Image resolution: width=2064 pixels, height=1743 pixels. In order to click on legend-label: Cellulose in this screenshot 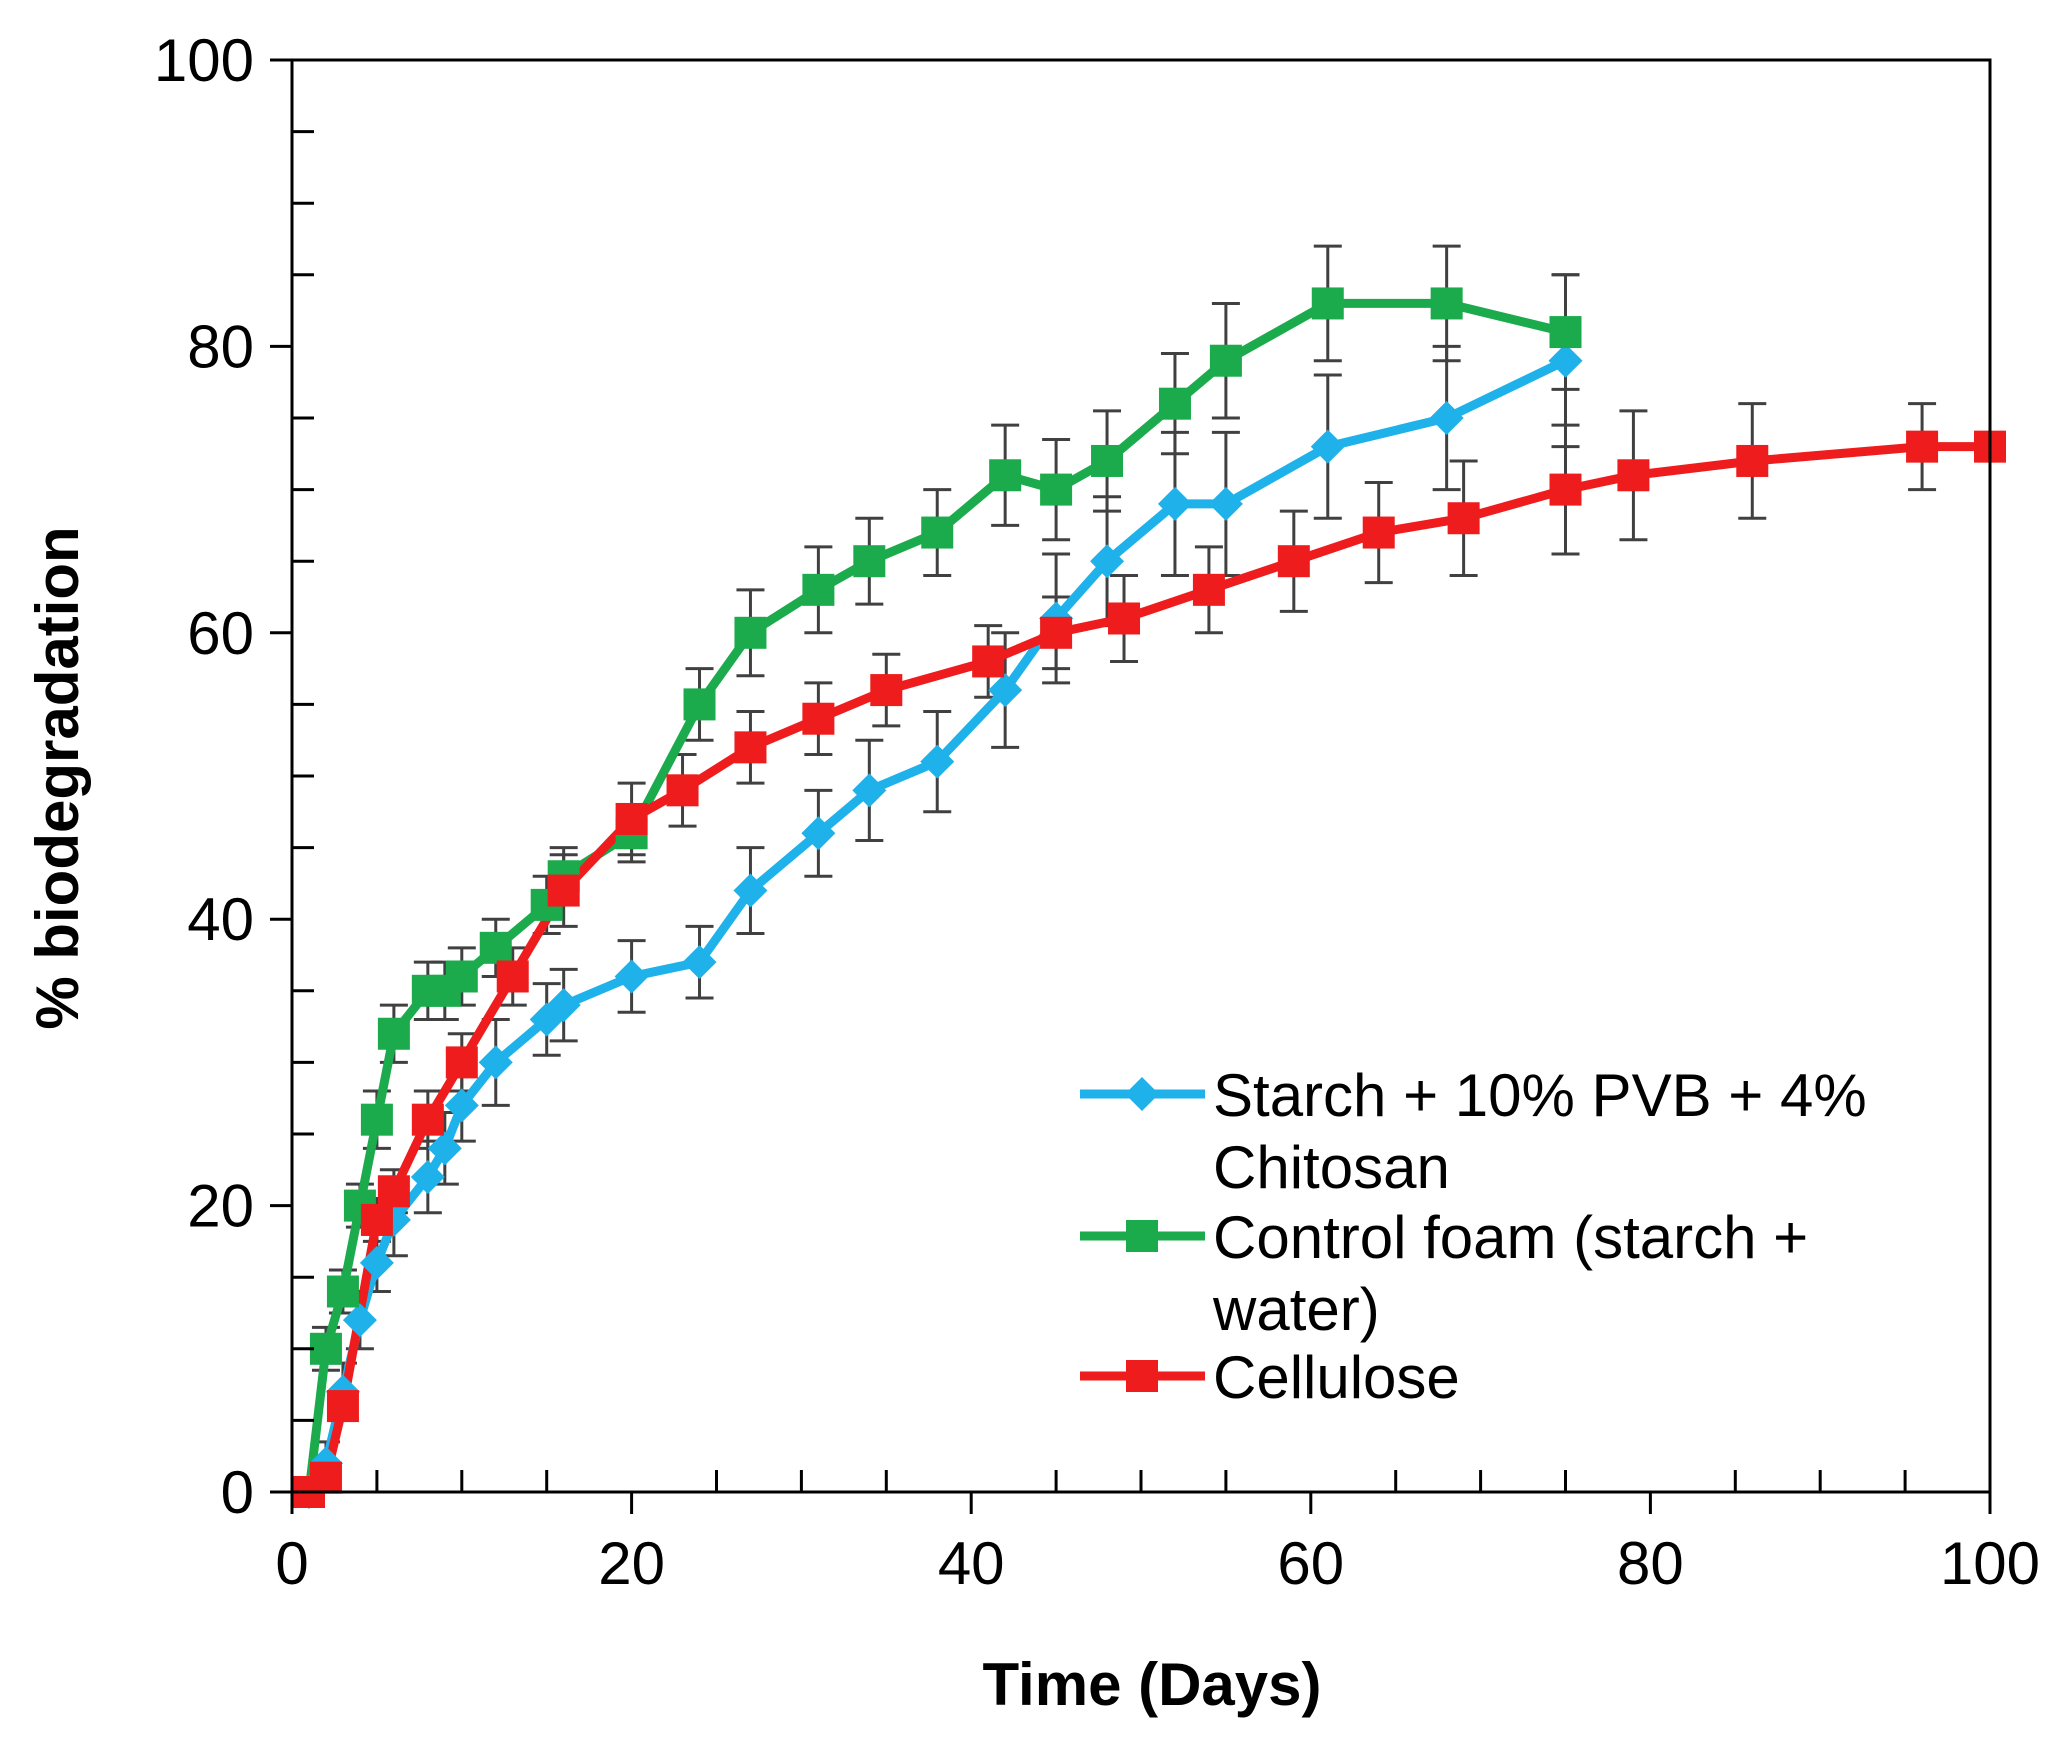, I will do `click(1336, 1377)`.